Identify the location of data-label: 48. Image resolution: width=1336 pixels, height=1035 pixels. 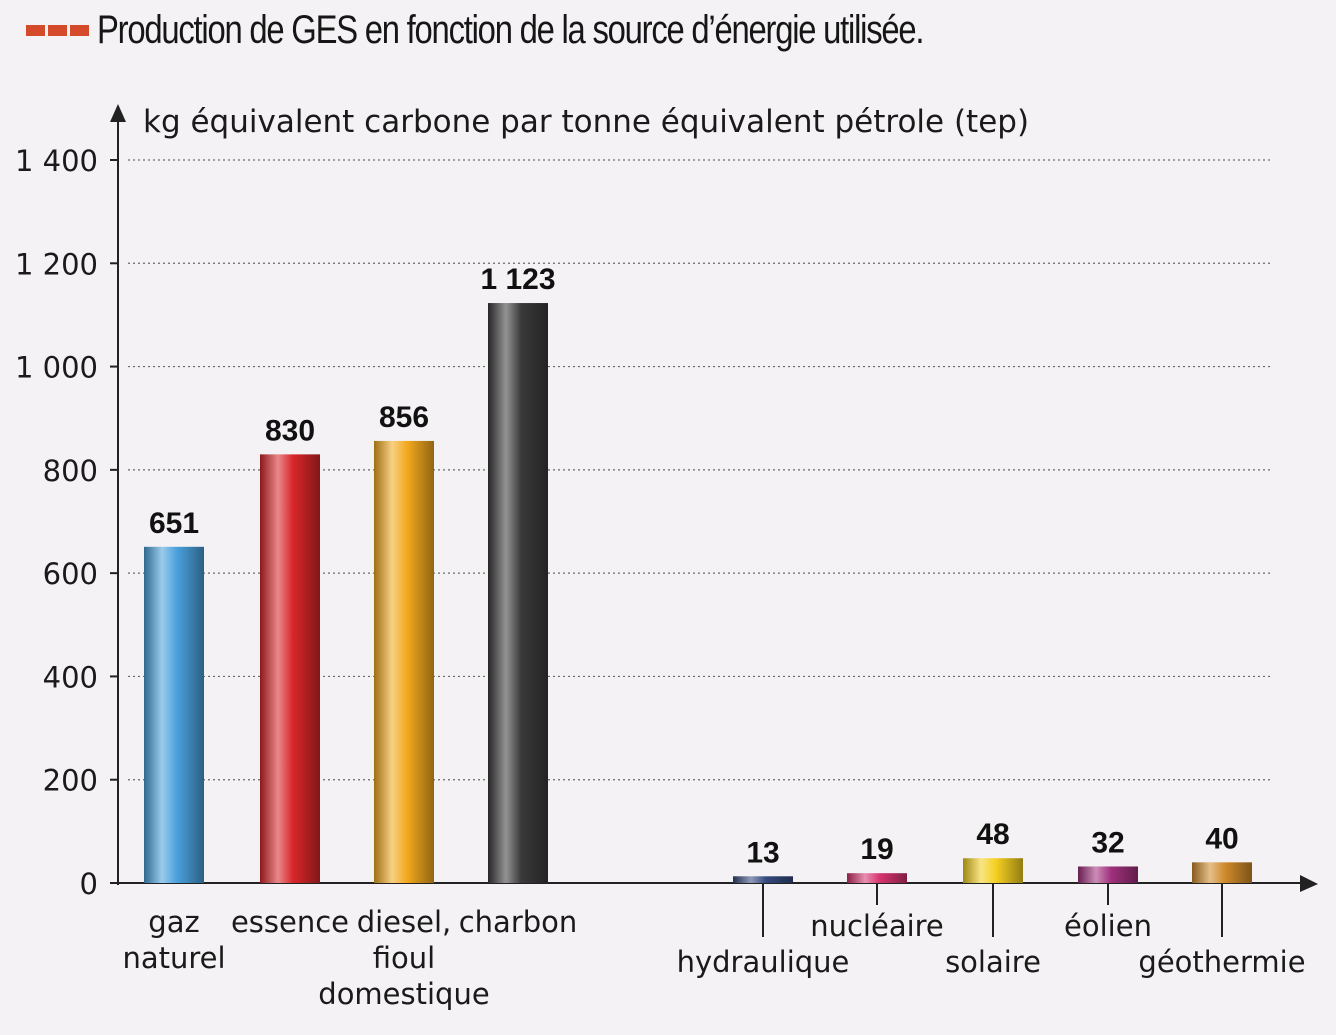
(992, 834).